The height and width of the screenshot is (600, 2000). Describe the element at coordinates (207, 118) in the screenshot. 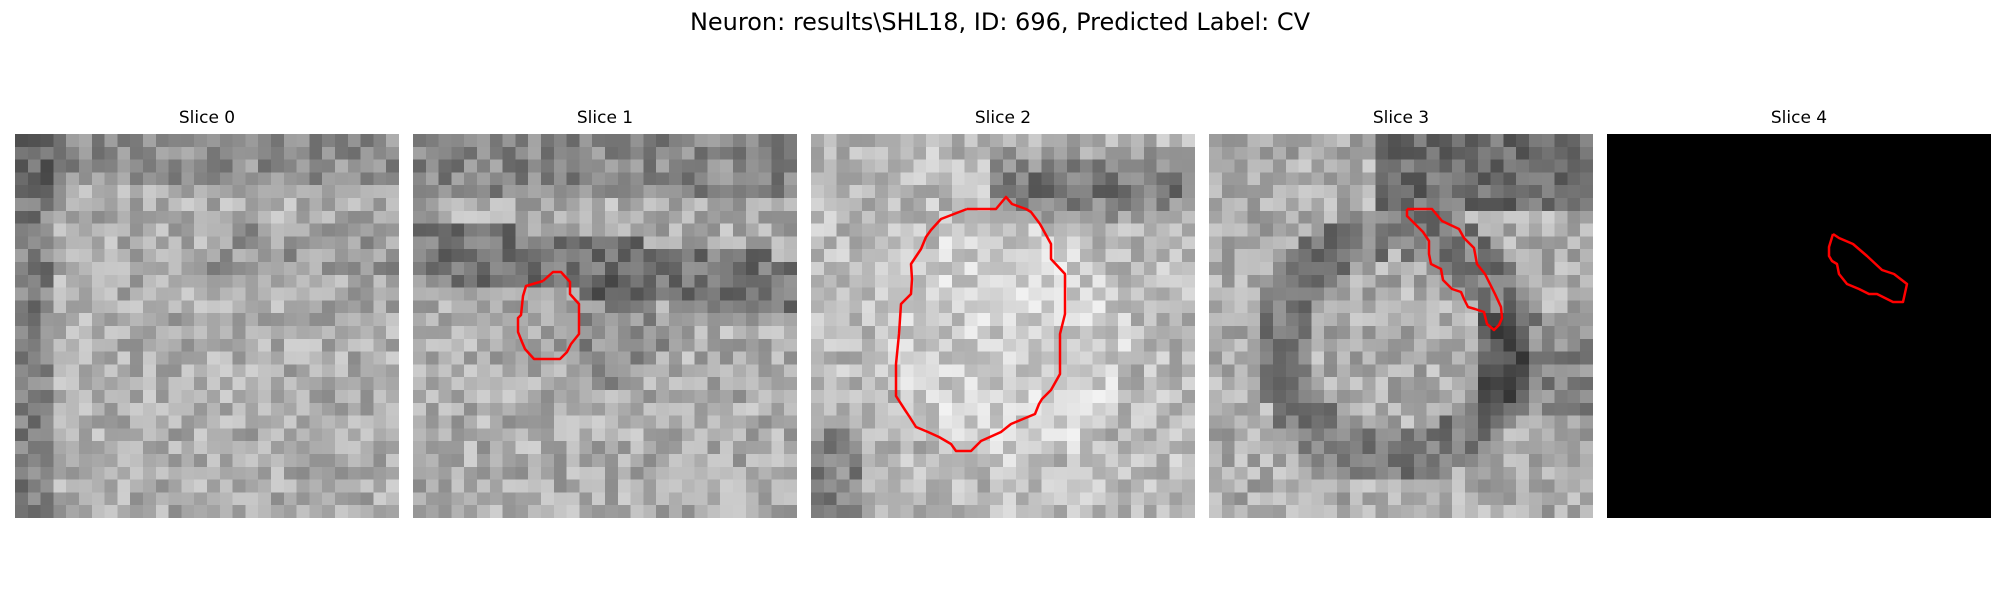

I see `panel-title: Slice 0` at that location.